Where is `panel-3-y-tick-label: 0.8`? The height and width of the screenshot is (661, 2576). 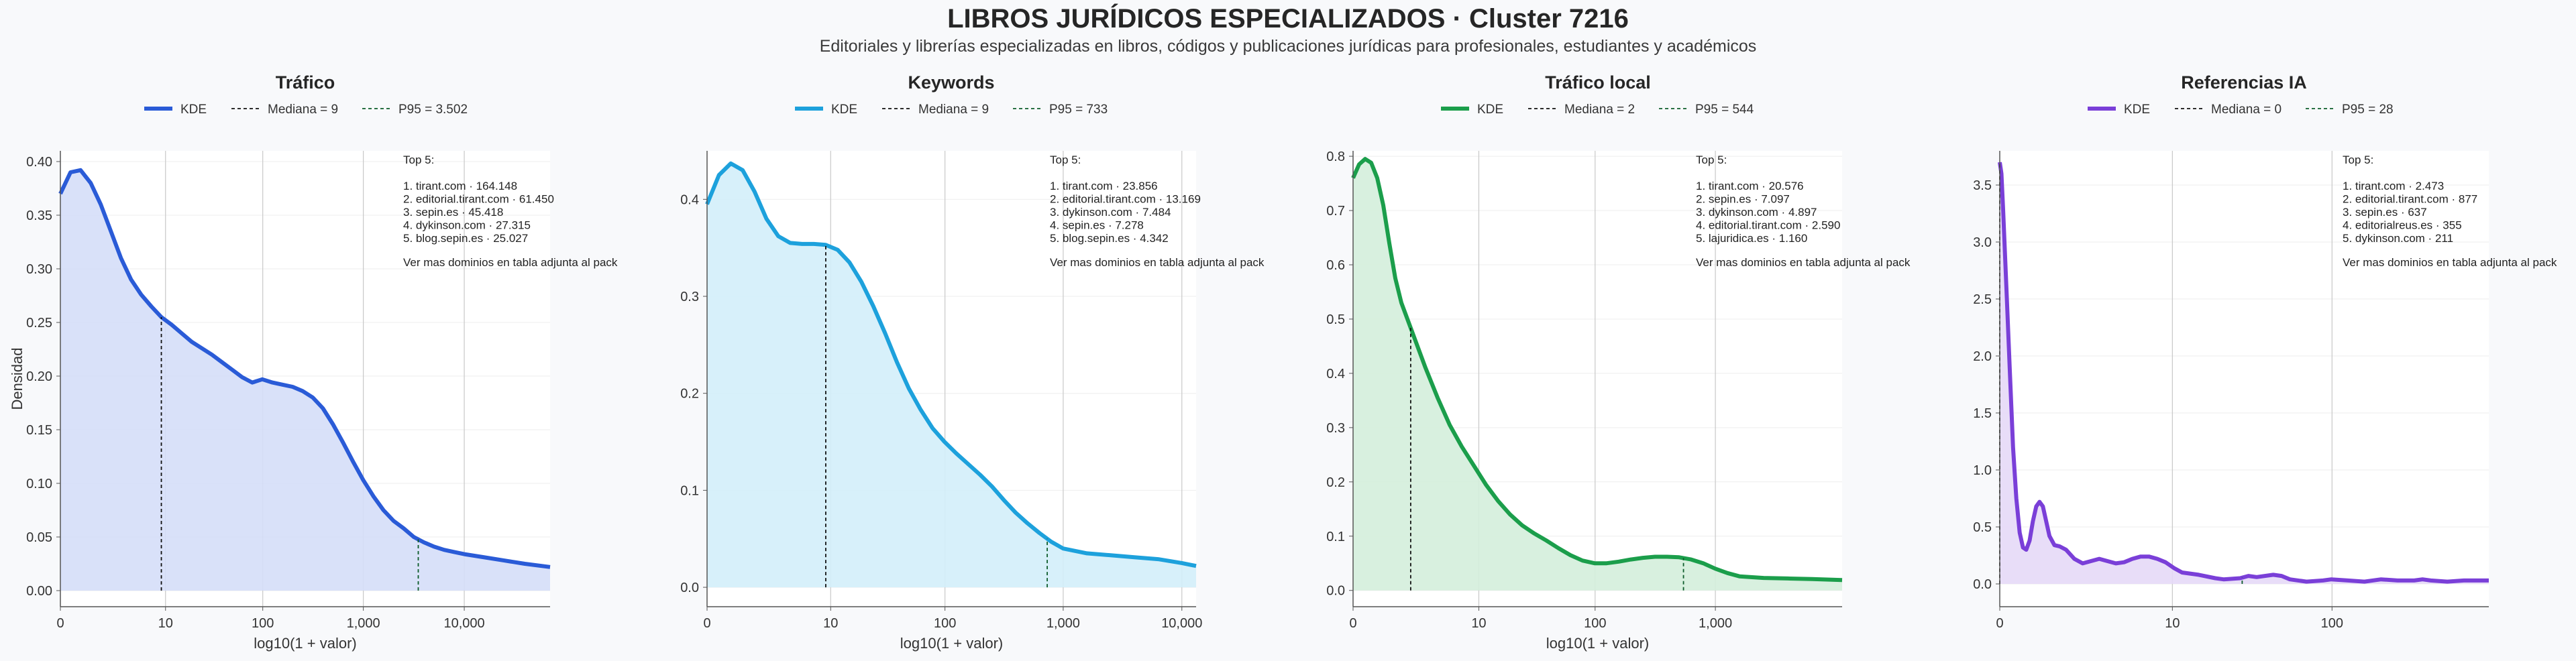
panel-3-y-tick-label: 0.8 is located at coordinates (1335, 156).